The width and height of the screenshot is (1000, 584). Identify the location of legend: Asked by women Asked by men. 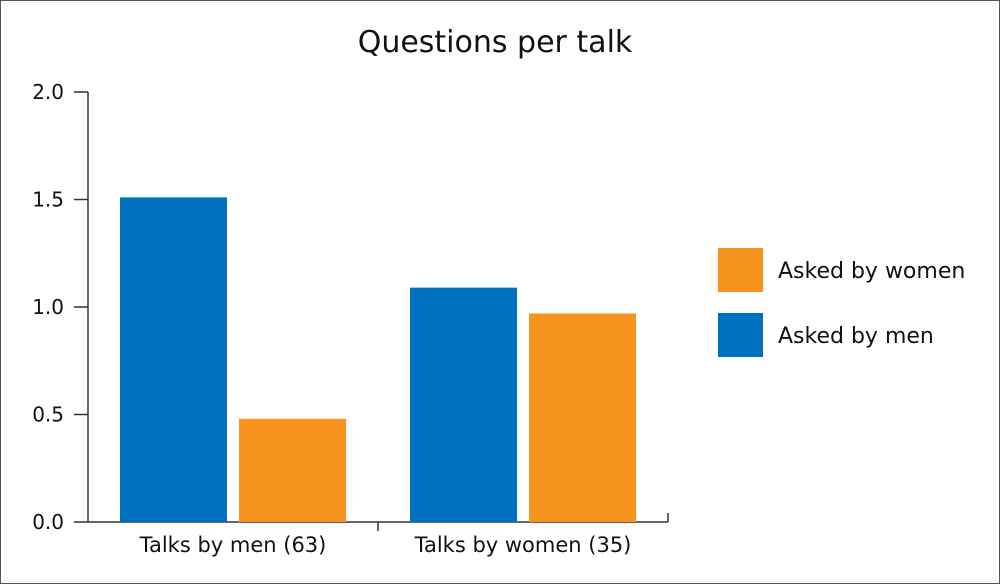
(841, 302).